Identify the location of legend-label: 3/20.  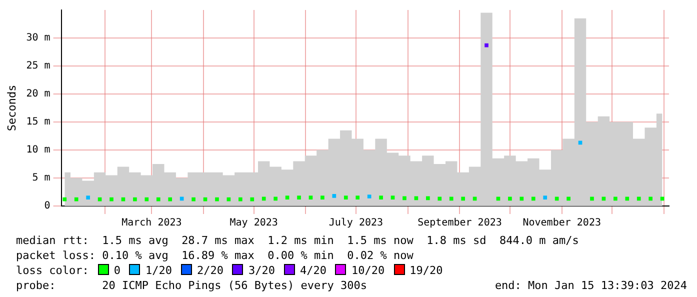
(261, 270).